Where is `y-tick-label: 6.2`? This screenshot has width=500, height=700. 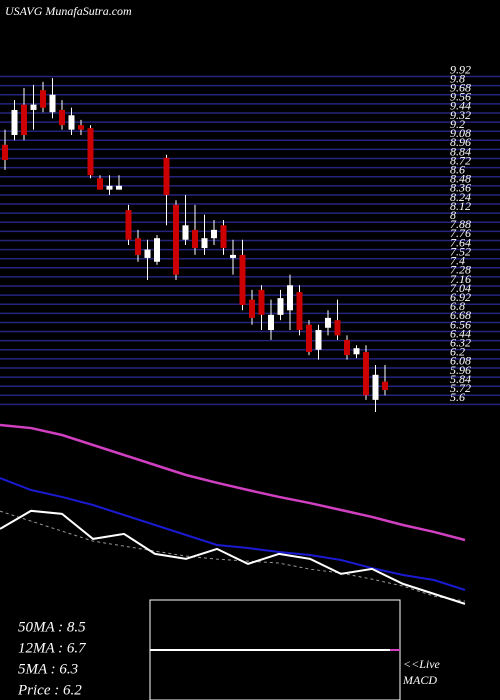 y-tick-label: 6.2 is located at coordinates (457, 352).